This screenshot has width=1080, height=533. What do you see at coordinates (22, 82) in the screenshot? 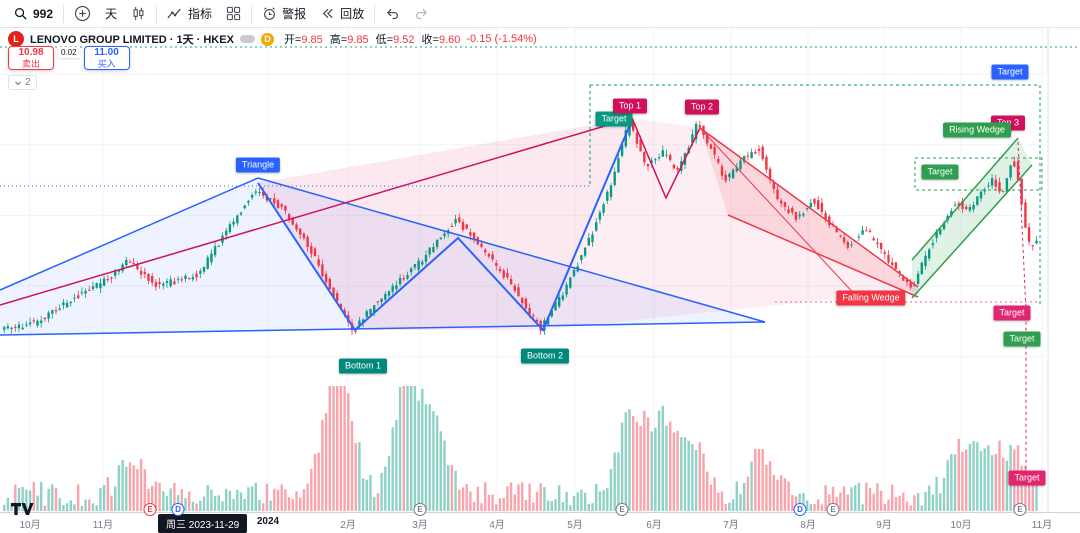
I see `object-tree-toggle: 2` at bounding box center [22, 82].